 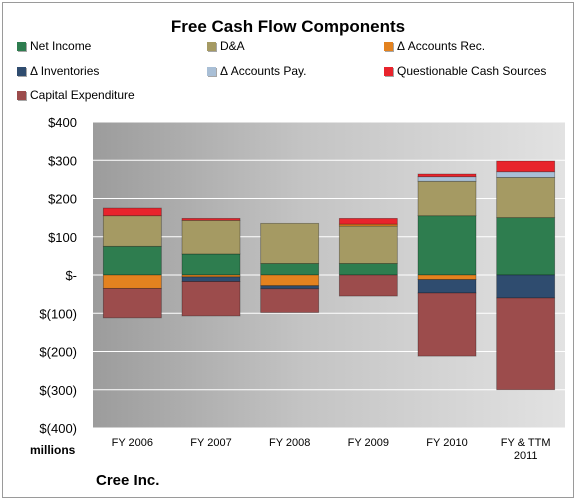 I want to click on y-axis-units: millions, so click(x=53, y=450).